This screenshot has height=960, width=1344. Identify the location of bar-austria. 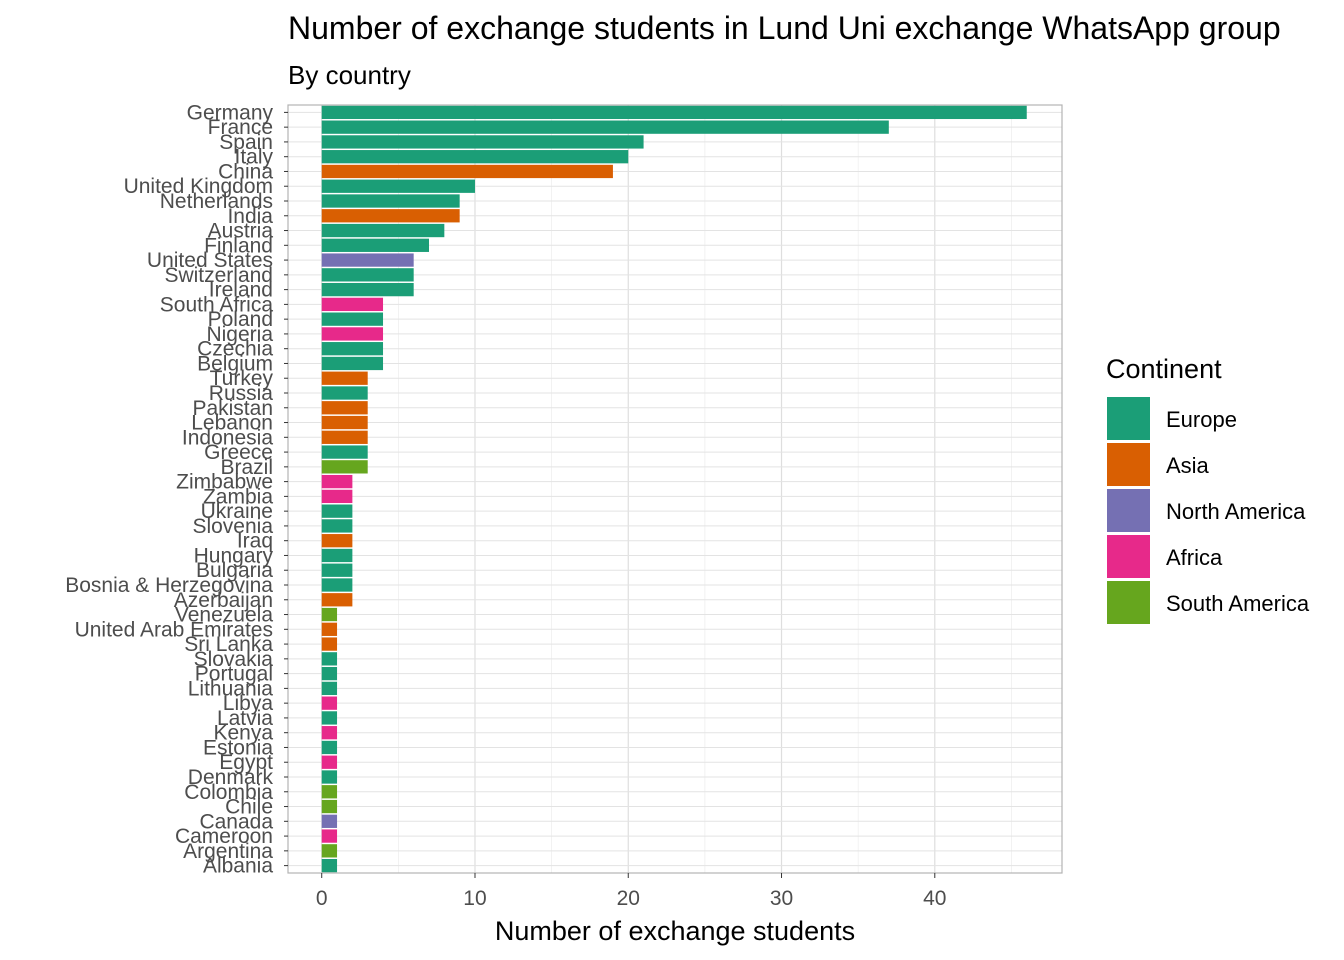
(383, 230).